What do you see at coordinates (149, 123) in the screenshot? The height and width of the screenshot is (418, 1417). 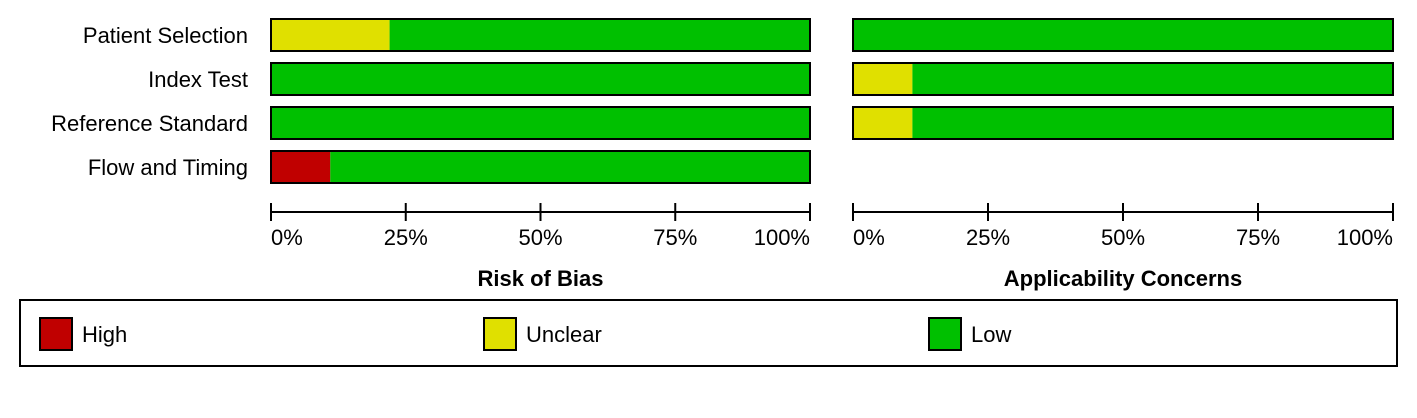 I see `y-tick-label: Reference Standard` at bounding box center [149, 123].